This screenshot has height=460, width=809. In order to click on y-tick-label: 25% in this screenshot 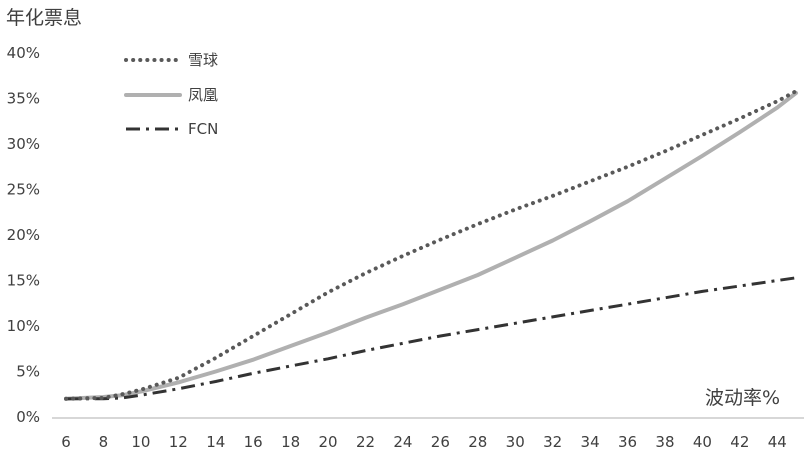, I will do `click(23, 190)`.